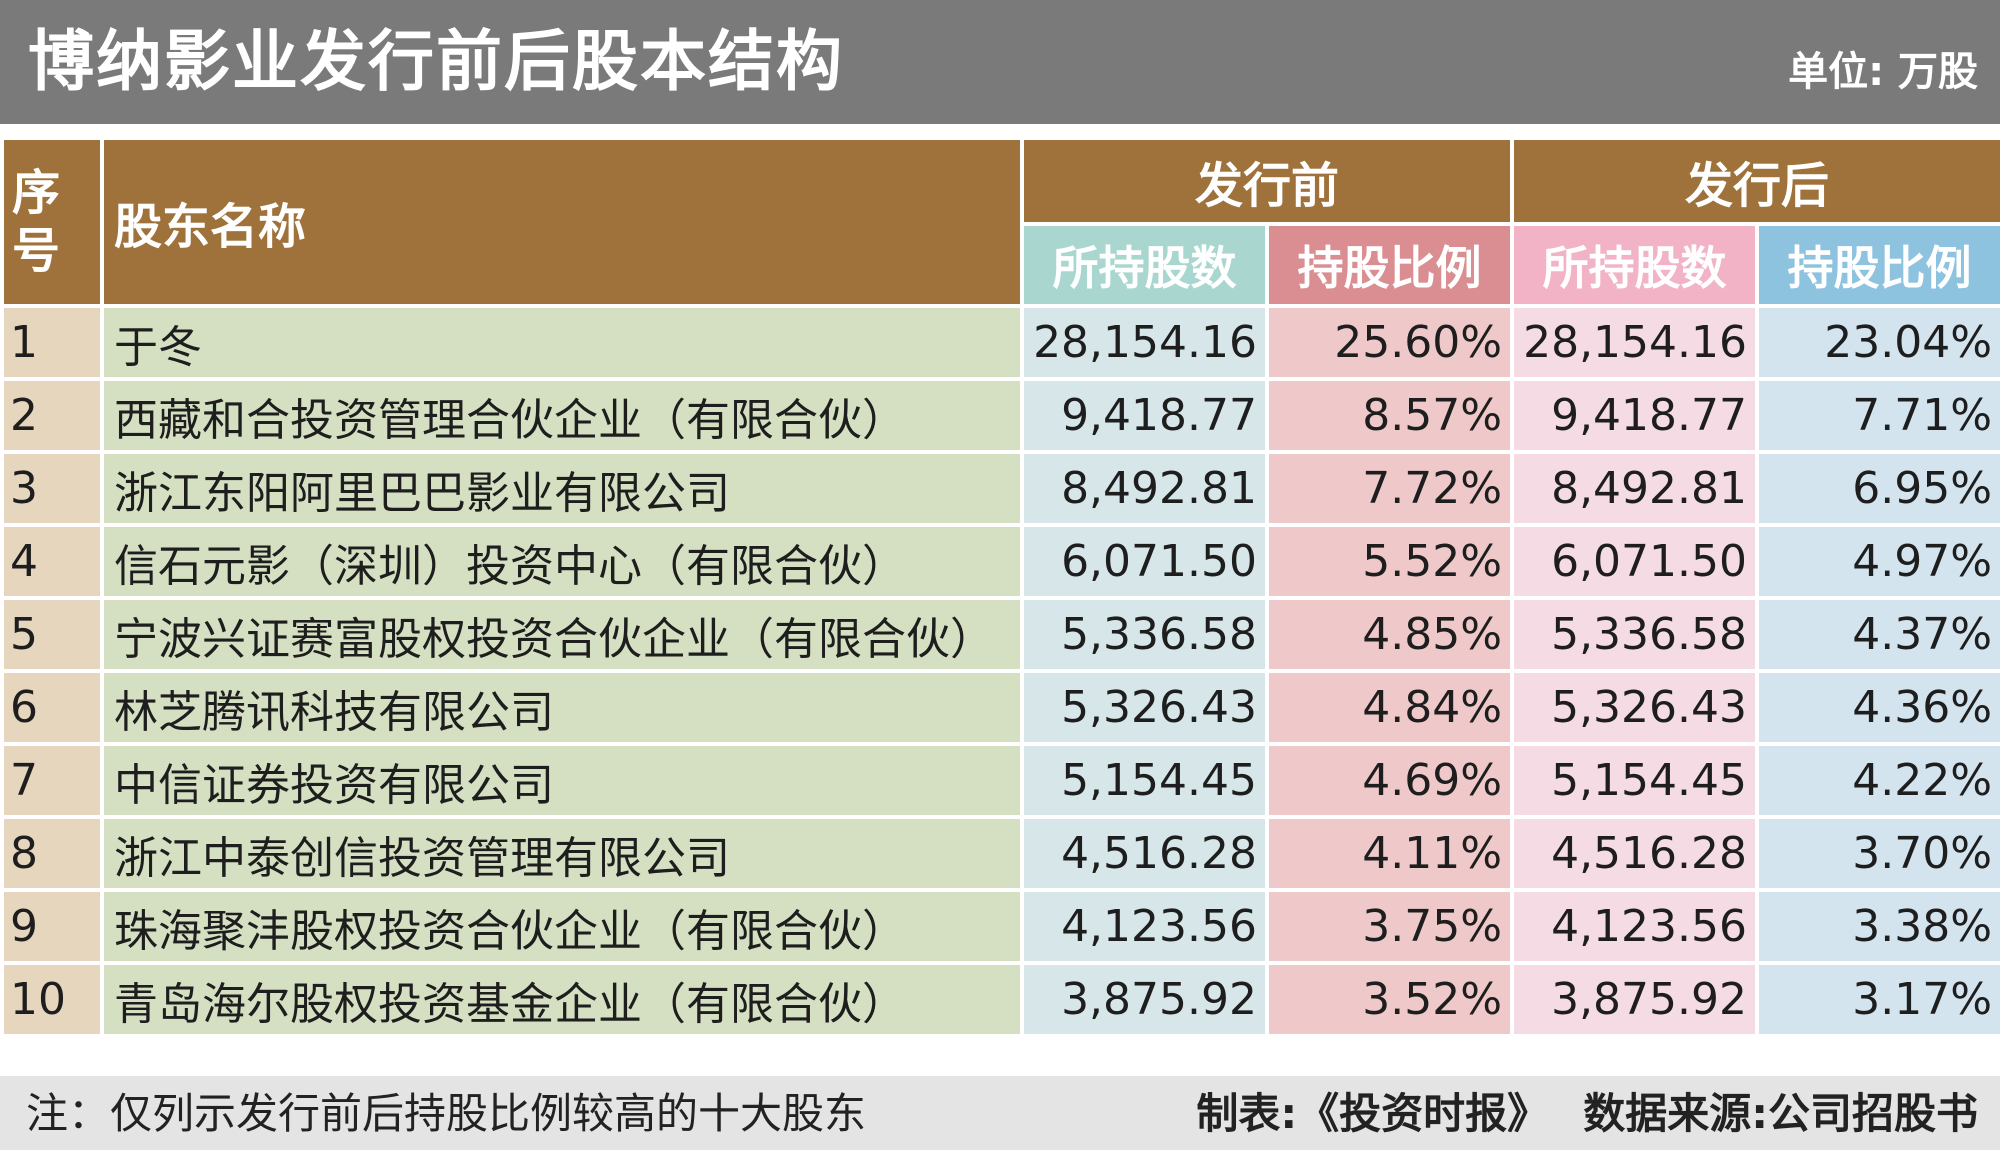 Image resolution: width=2000 pixels, height=1150 pixels. I want to click on cell-name: 信石元影（深圳）投资中心（有限合伙）, so click(562, 561).